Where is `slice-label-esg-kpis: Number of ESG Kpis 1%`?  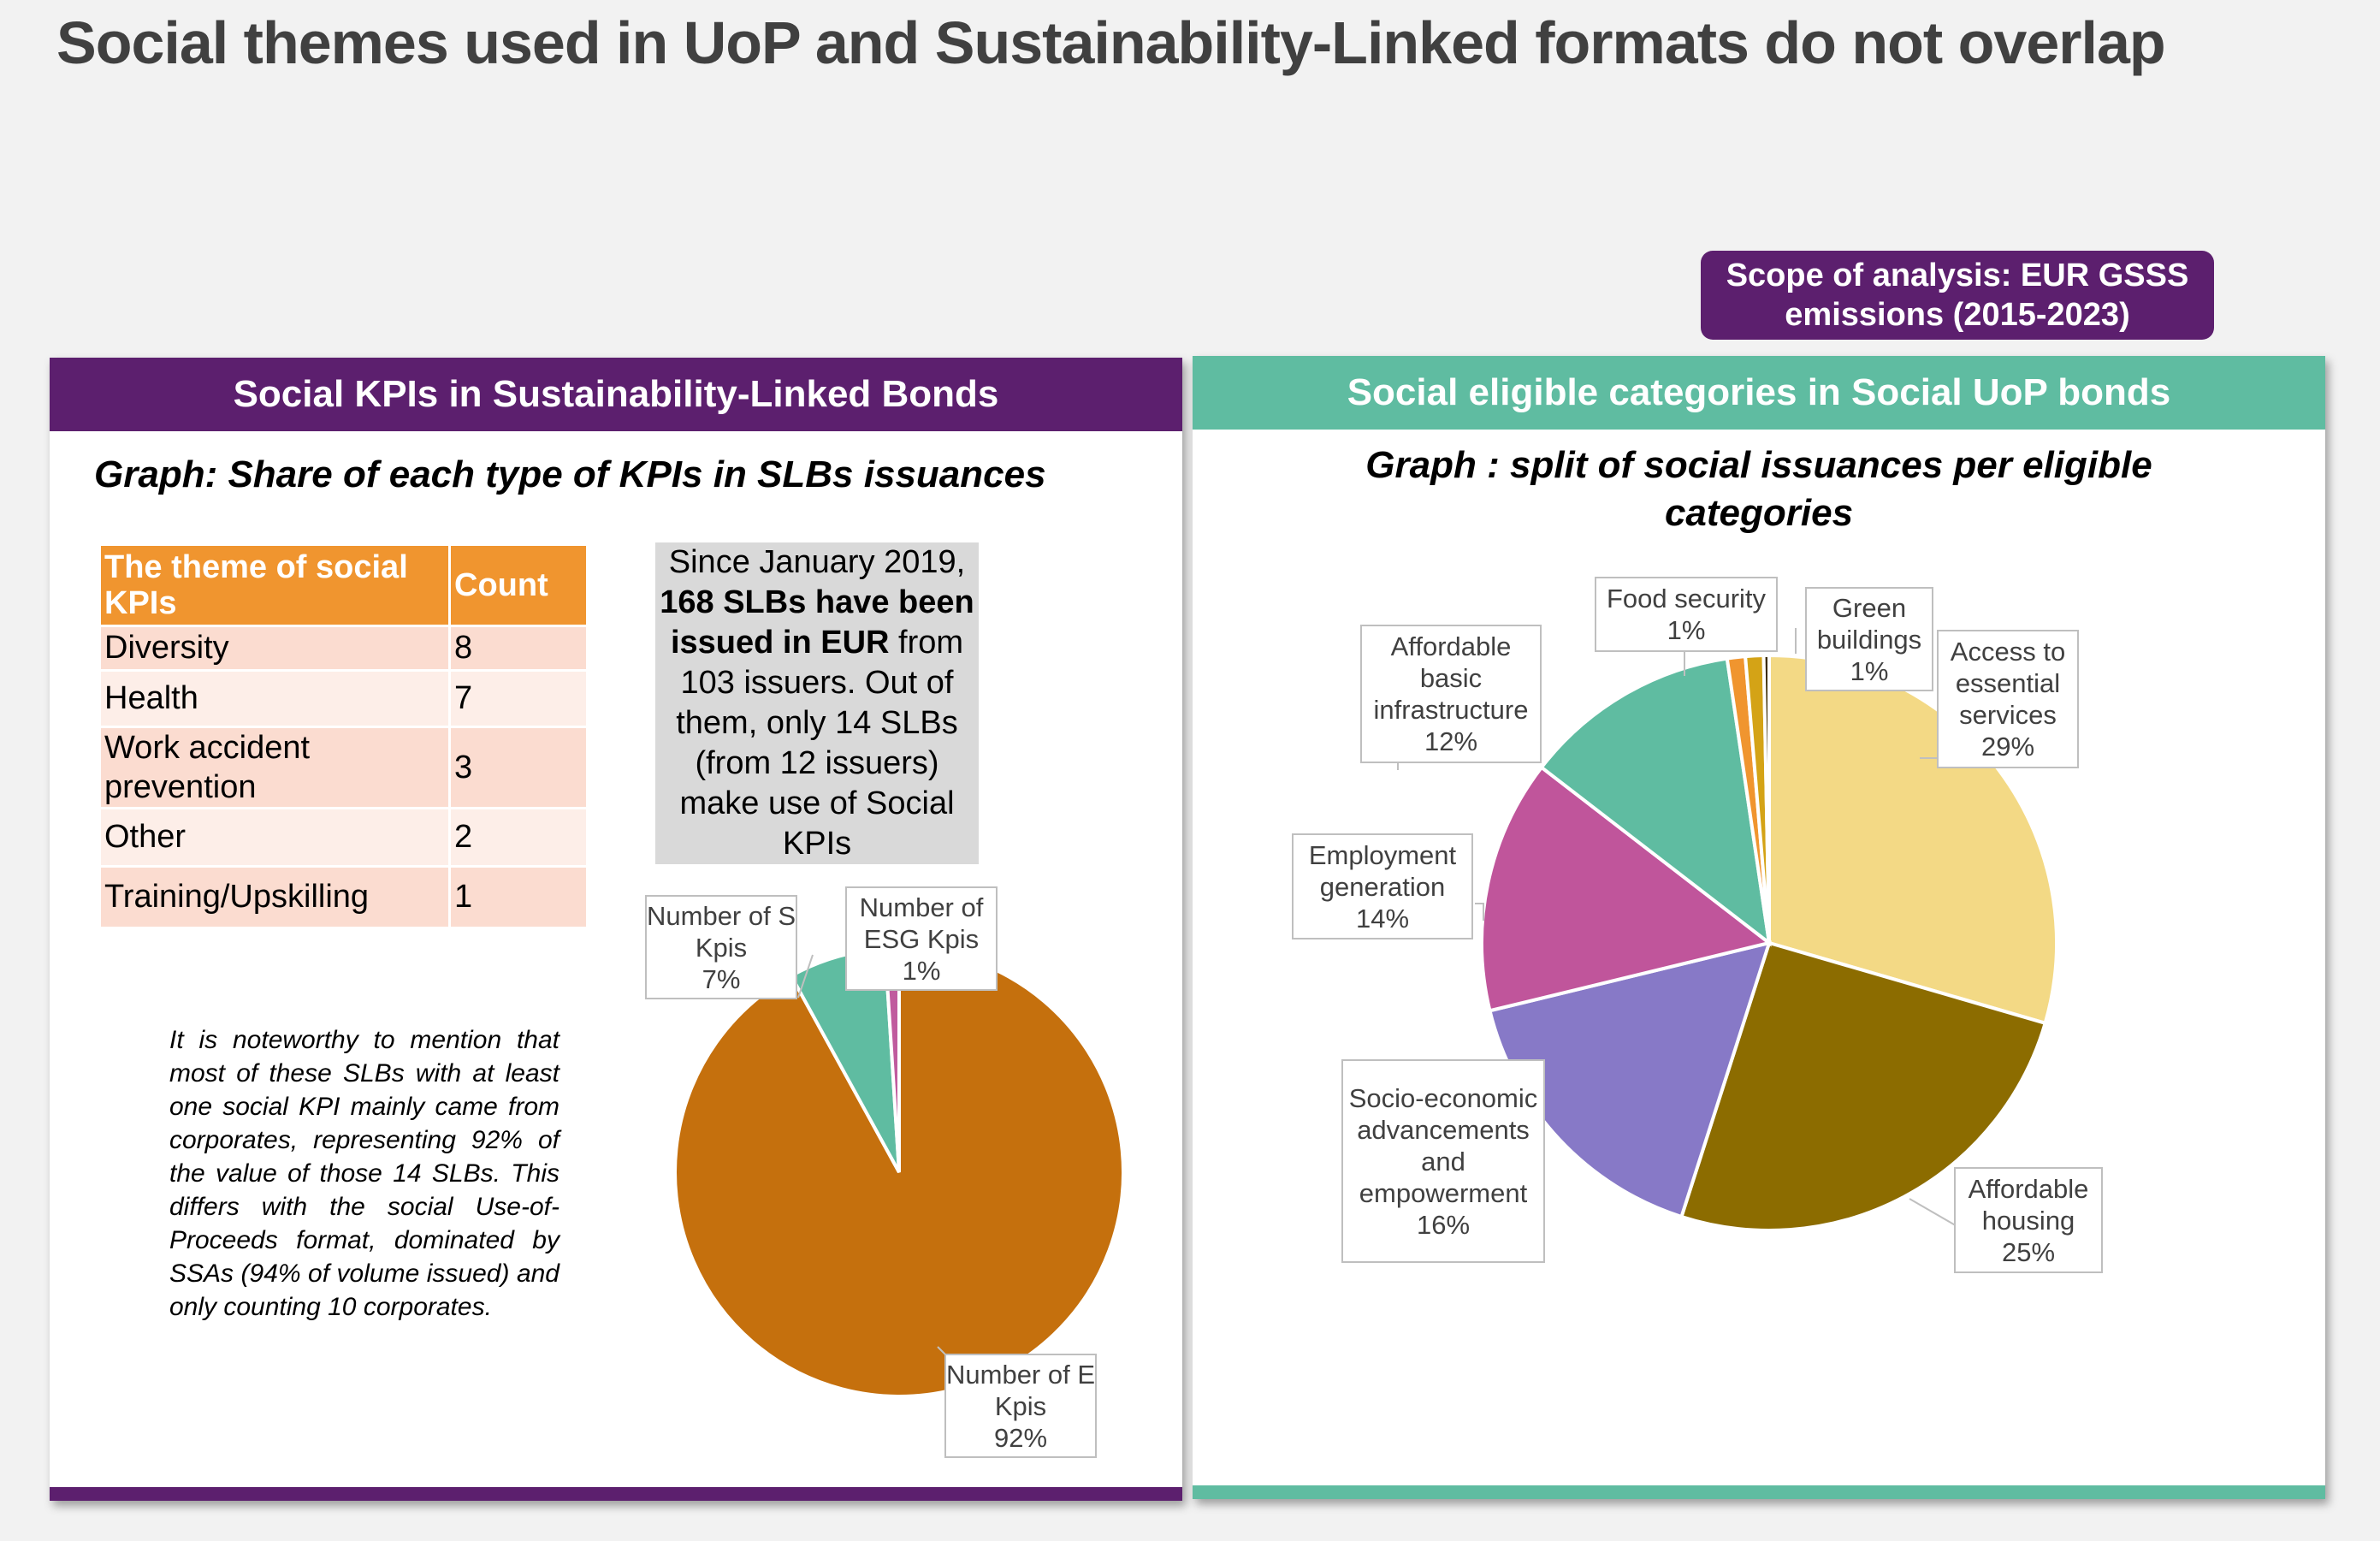
slice-label-esg-kpis: Number of ESG Kpis 1% is located at coordinates (921, 938).